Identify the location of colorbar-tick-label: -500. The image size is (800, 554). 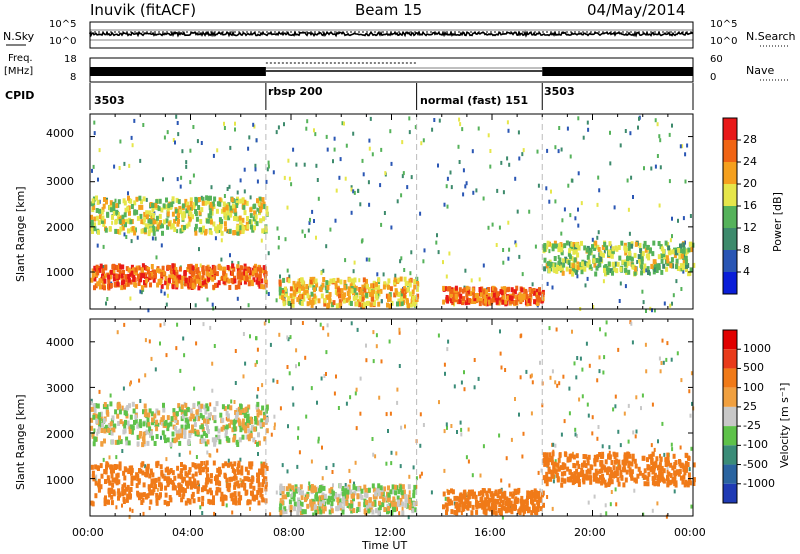
(755, 464).